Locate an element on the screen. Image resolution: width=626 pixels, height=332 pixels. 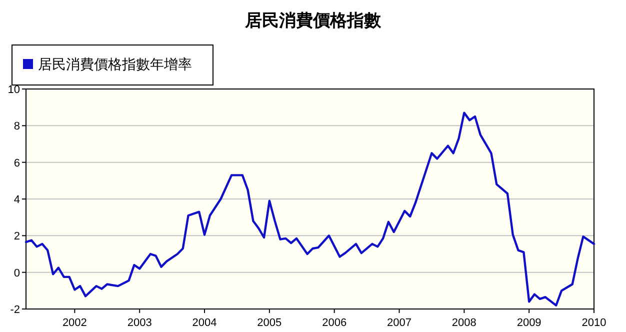
x-tick-label: 2005 is located at coordinates (269, 323).